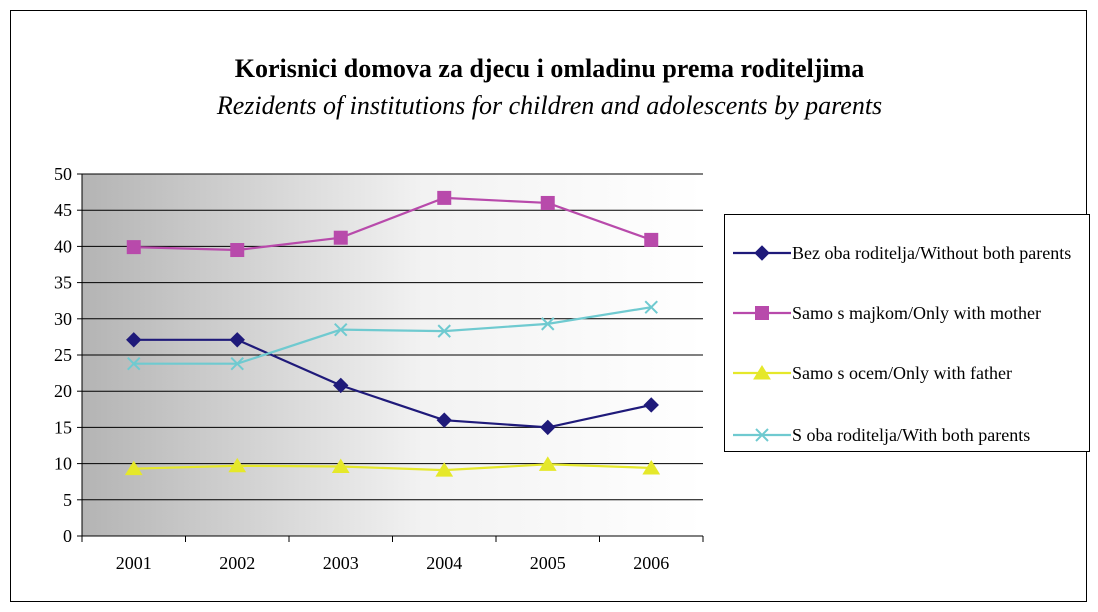 This screenshot has height=612, width=1098. Describe the element at coordinates (63, 464) in the screenshot. I see `y-tick-label: 10` at that location.